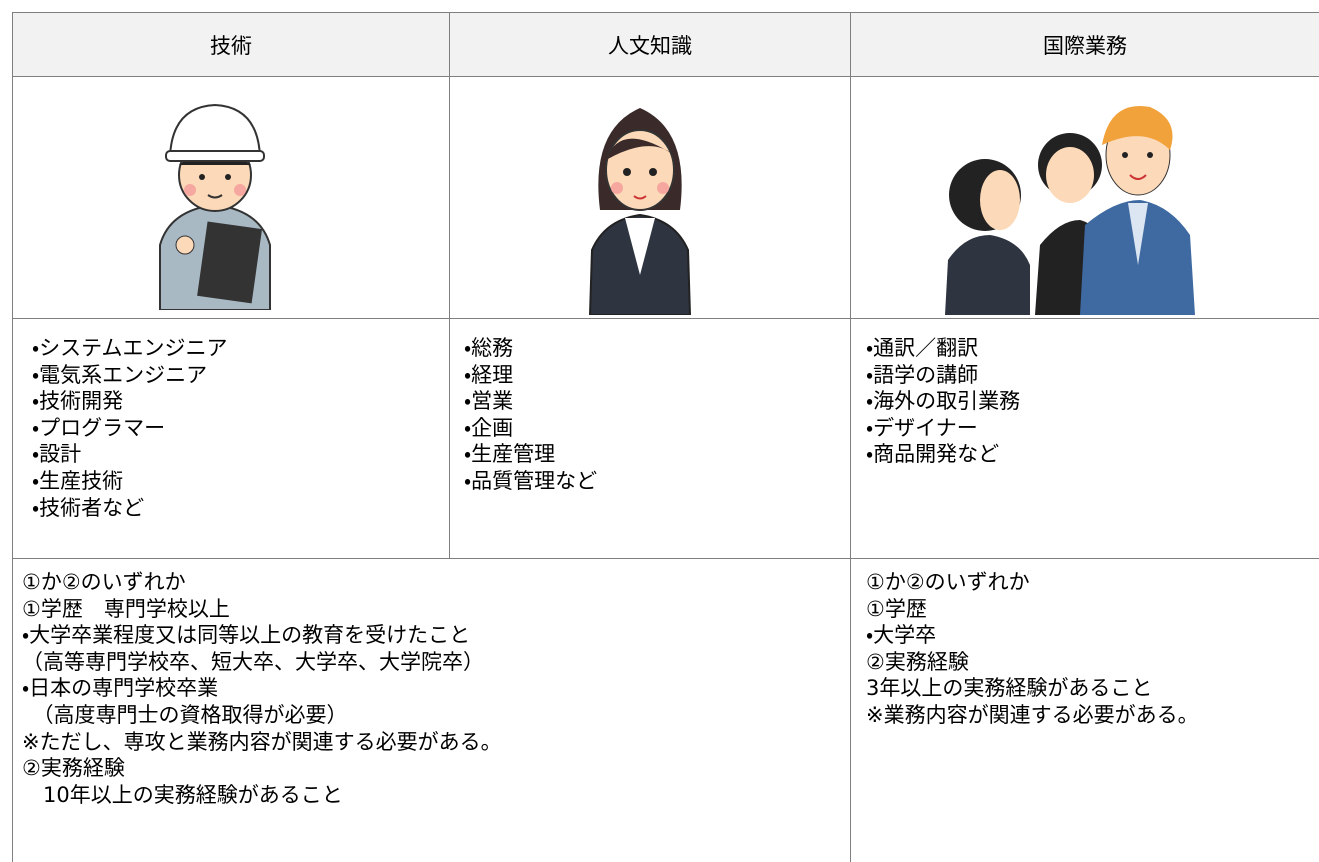 Image resolution: width=1319 pixels, height=862 pixels. I want to click on job-item: ・電気系エンジニア, so click(120, 374).